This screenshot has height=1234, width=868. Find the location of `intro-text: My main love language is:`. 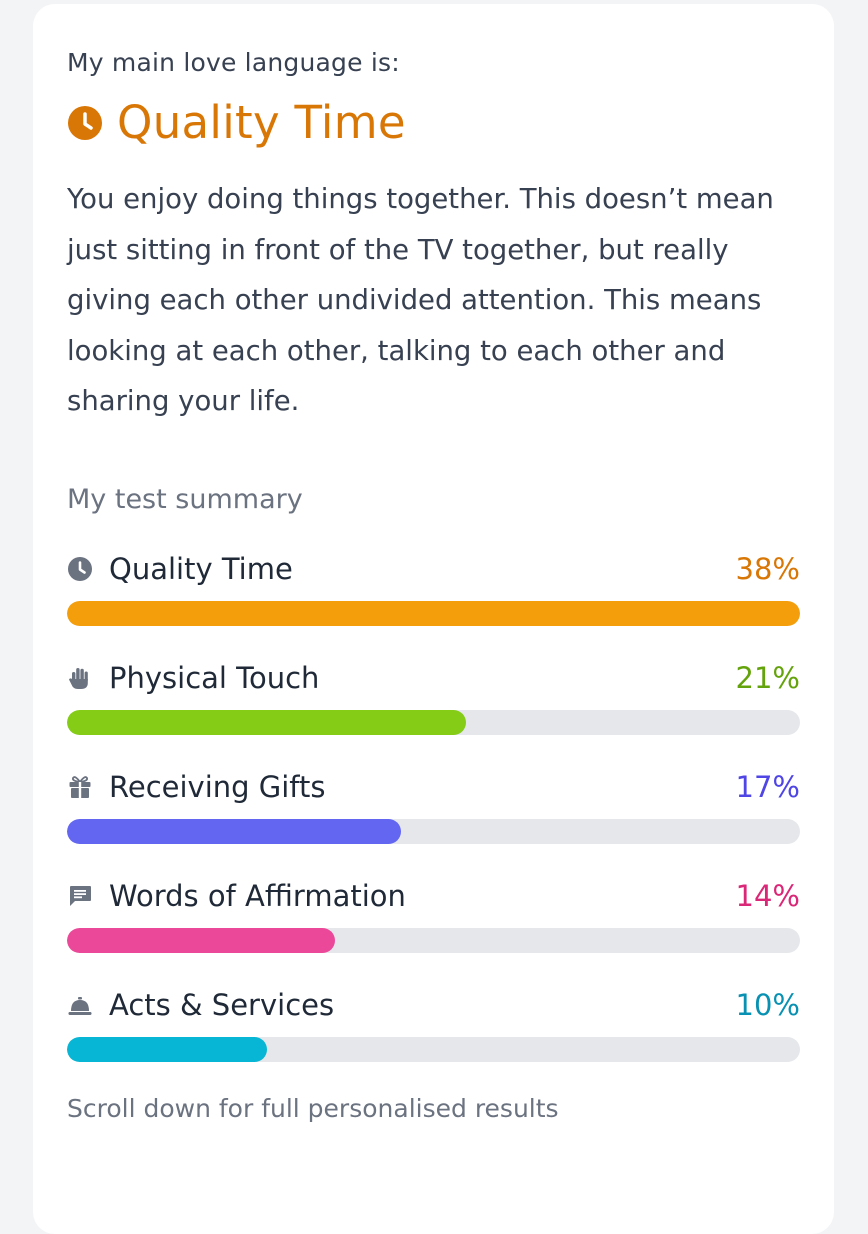

intro-text: My main love language is: is located at coordinates (233, 62).